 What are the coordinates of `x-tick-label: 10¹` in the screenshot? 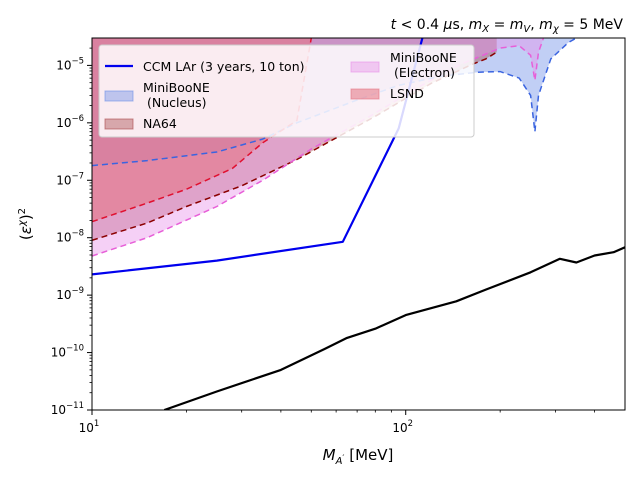 It's located at (89, 427).